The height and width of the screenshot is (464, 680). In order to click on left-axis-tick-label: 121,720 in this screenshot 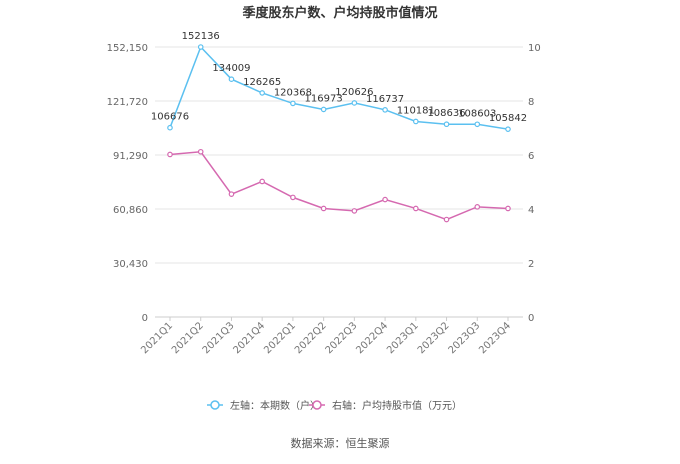, I will do `click(127, 102)`.